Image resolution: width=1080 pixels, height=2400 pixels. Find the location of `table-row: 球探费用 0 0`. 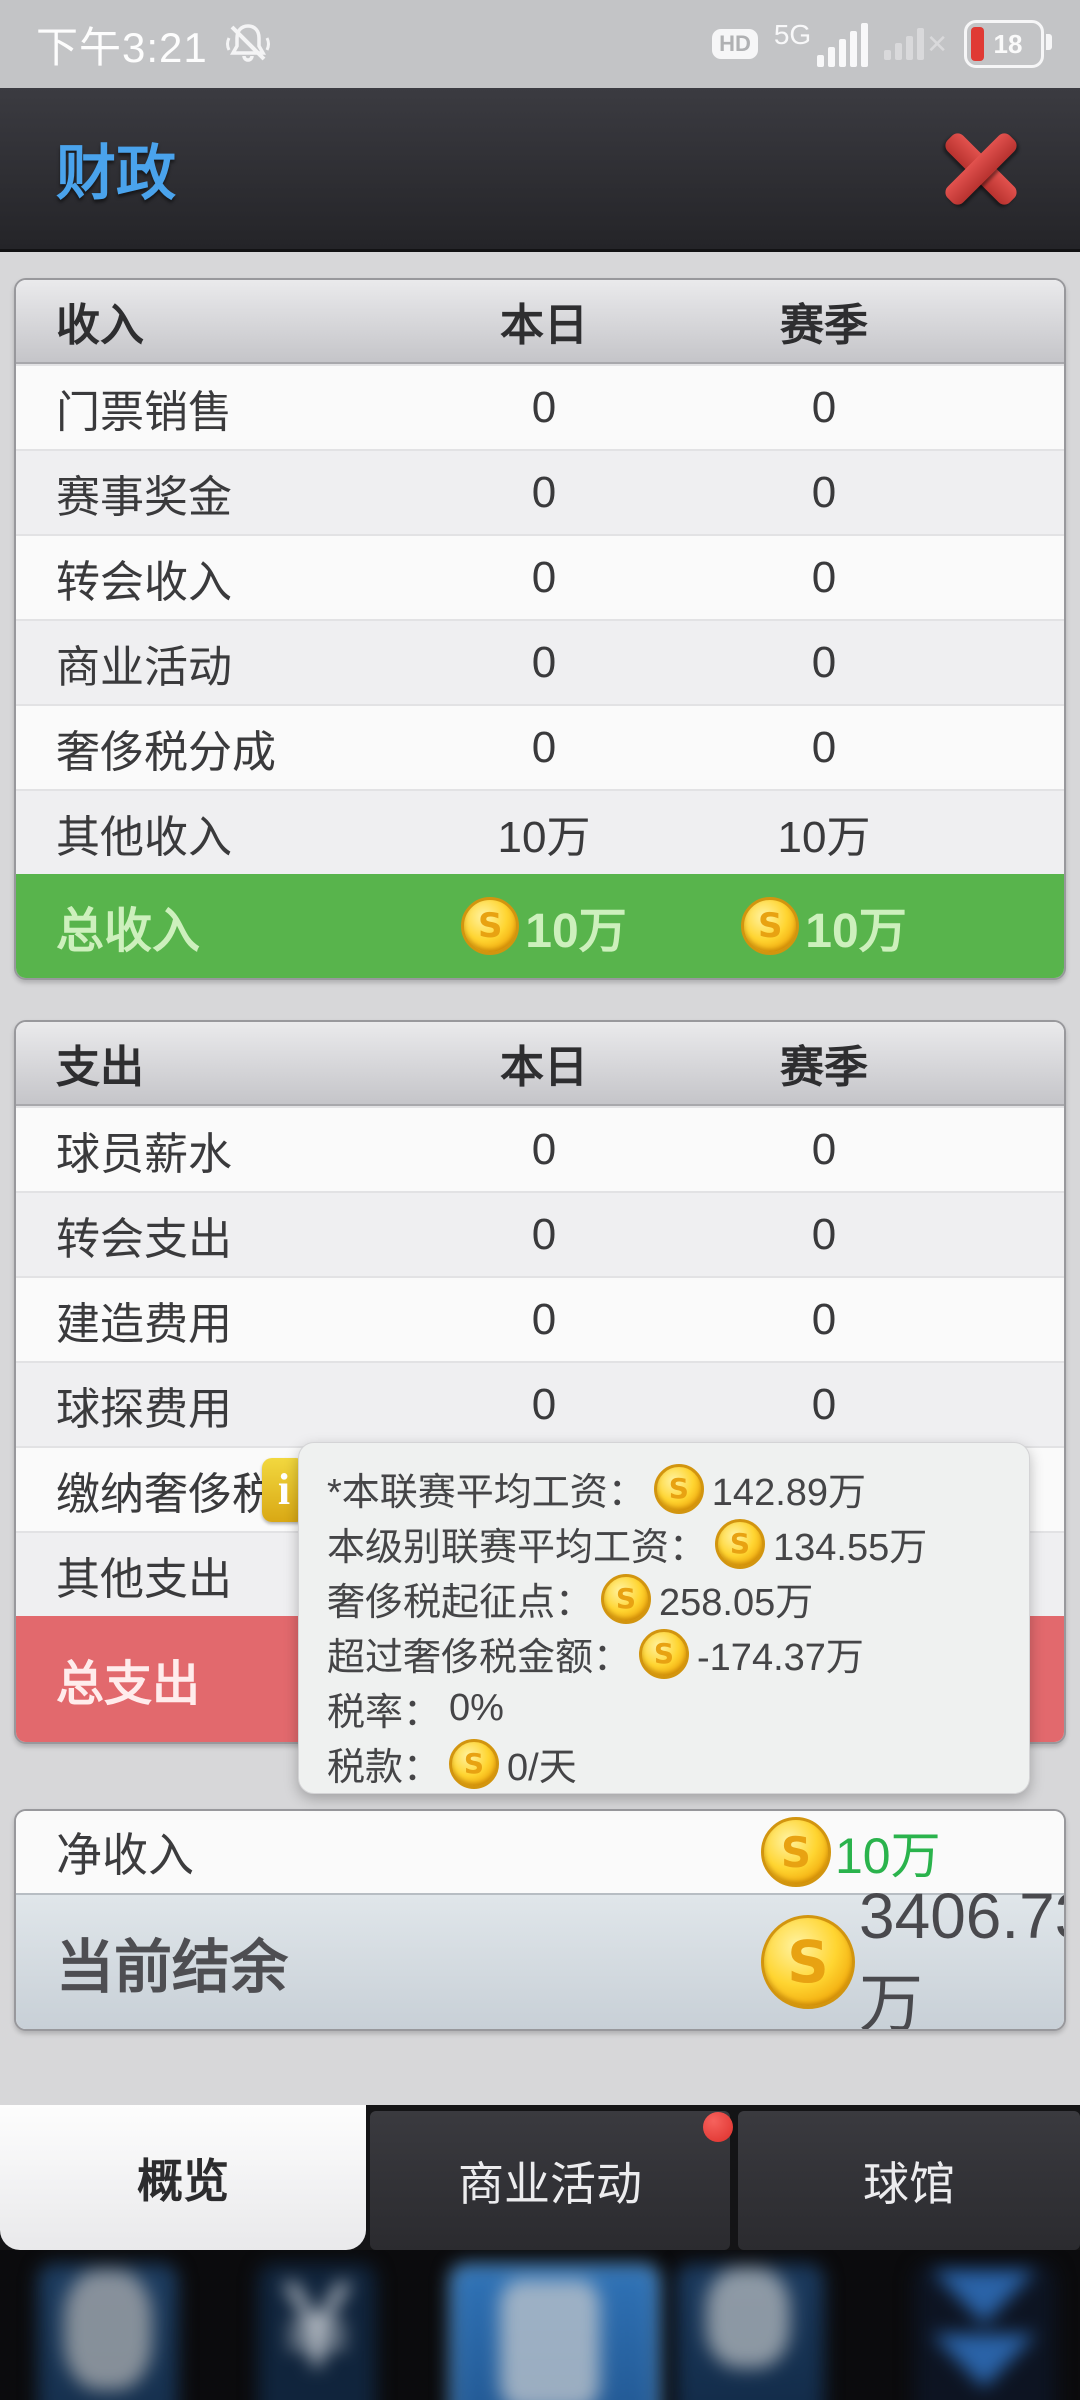

table-row: 球探费用 0 0 is located at coordinates (540, 1403).